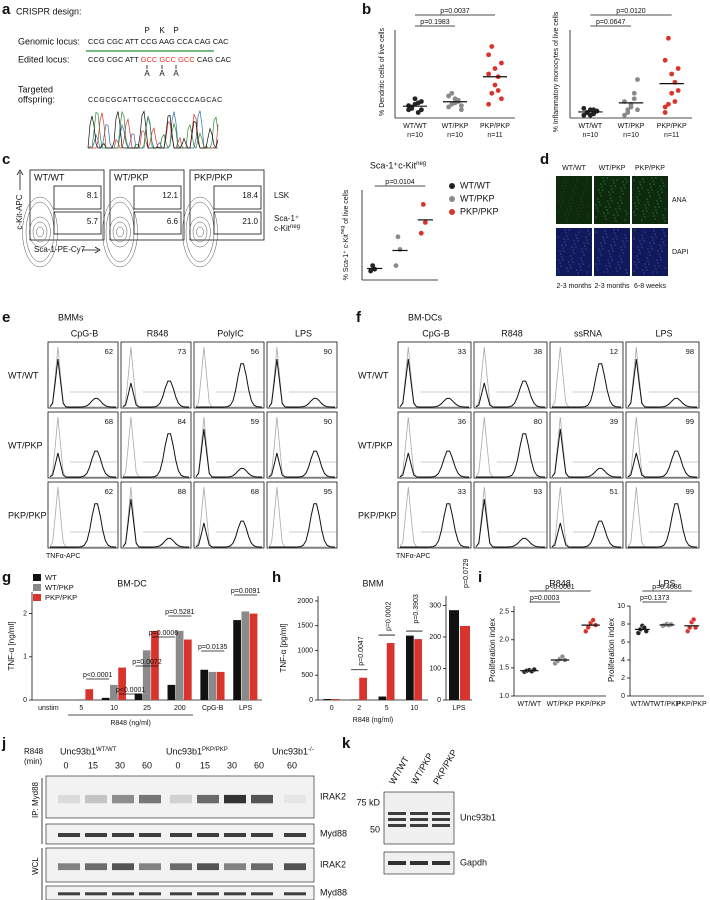 This screenshot has width=710, height=900. What do you see at coordinates (182, 351) in the screenshot?
I see `percent-label: 73` at bounding box center [182, 351].